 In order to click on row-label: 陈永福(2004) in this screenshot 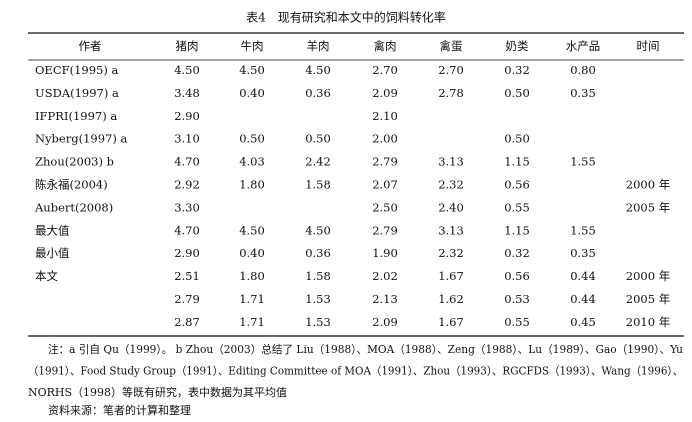, I will do `click(71, 185)`.